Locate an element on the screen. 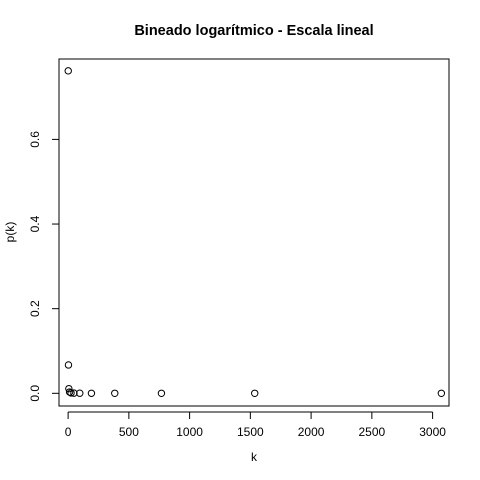 This screenshot has height=480, width=480. x-tick-label: 2500 is located at coordinates (371, 432).